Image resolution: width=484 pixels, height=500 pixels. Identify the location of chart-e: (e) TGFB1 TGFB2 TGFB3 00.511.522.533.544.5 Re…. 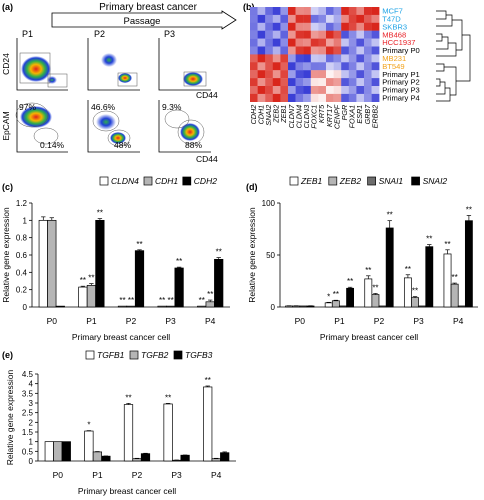
(119, 423).